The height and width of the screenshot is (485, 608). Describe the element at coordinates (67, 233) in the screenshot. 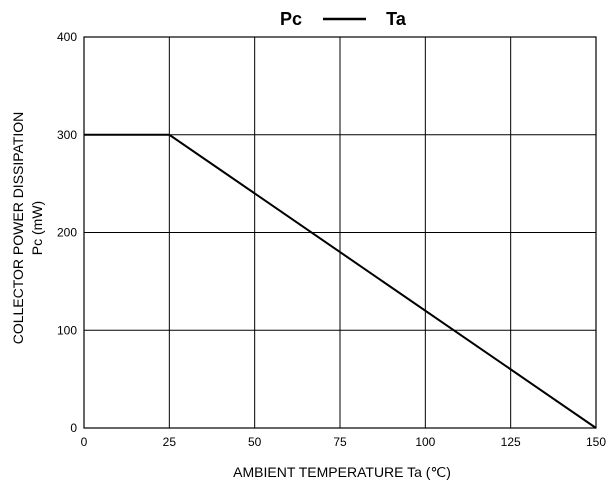

I see `y-tick-label: 200` at that location.